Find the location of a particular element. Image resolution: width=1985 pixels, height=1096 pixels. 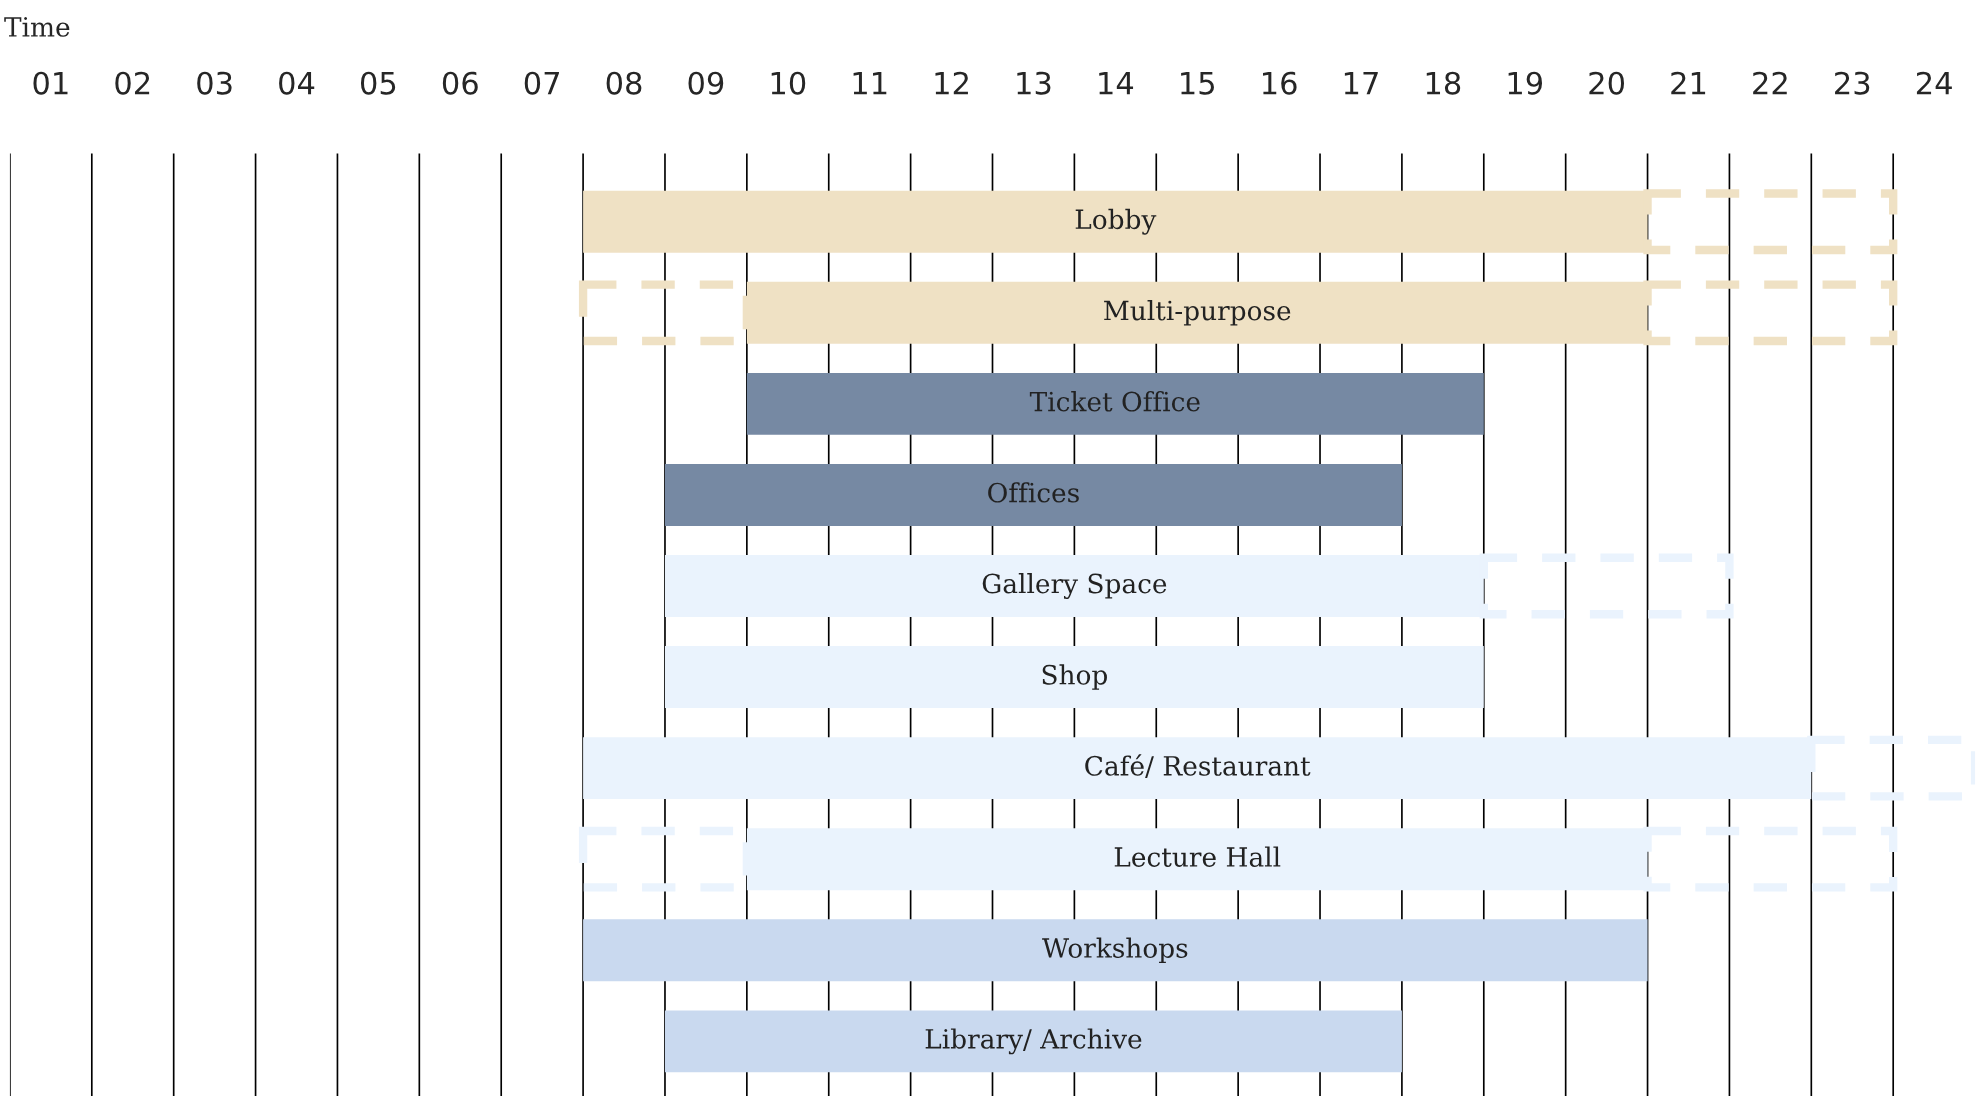

y-tick-label: Lecture Hall is located at coordinates (1197, 856).